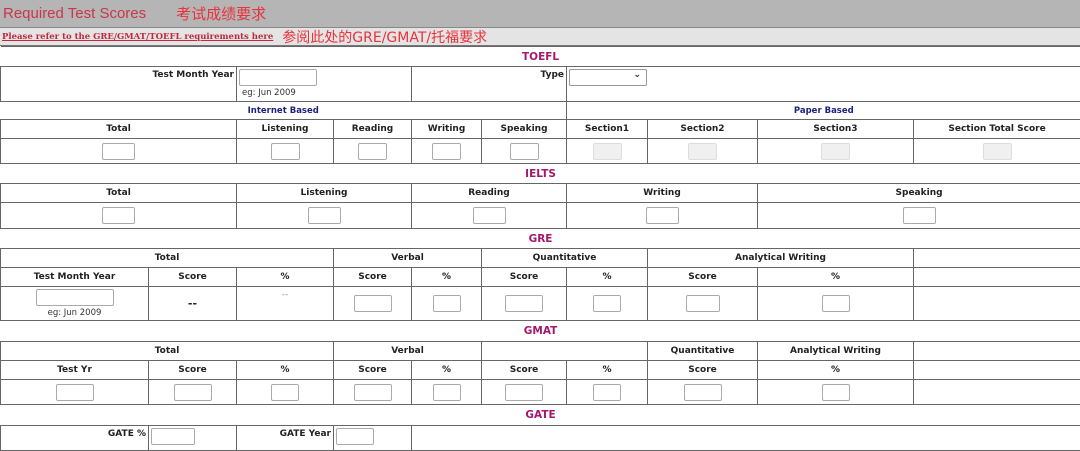  I want to click on gre-aw-percent-input, so click(835, 303).